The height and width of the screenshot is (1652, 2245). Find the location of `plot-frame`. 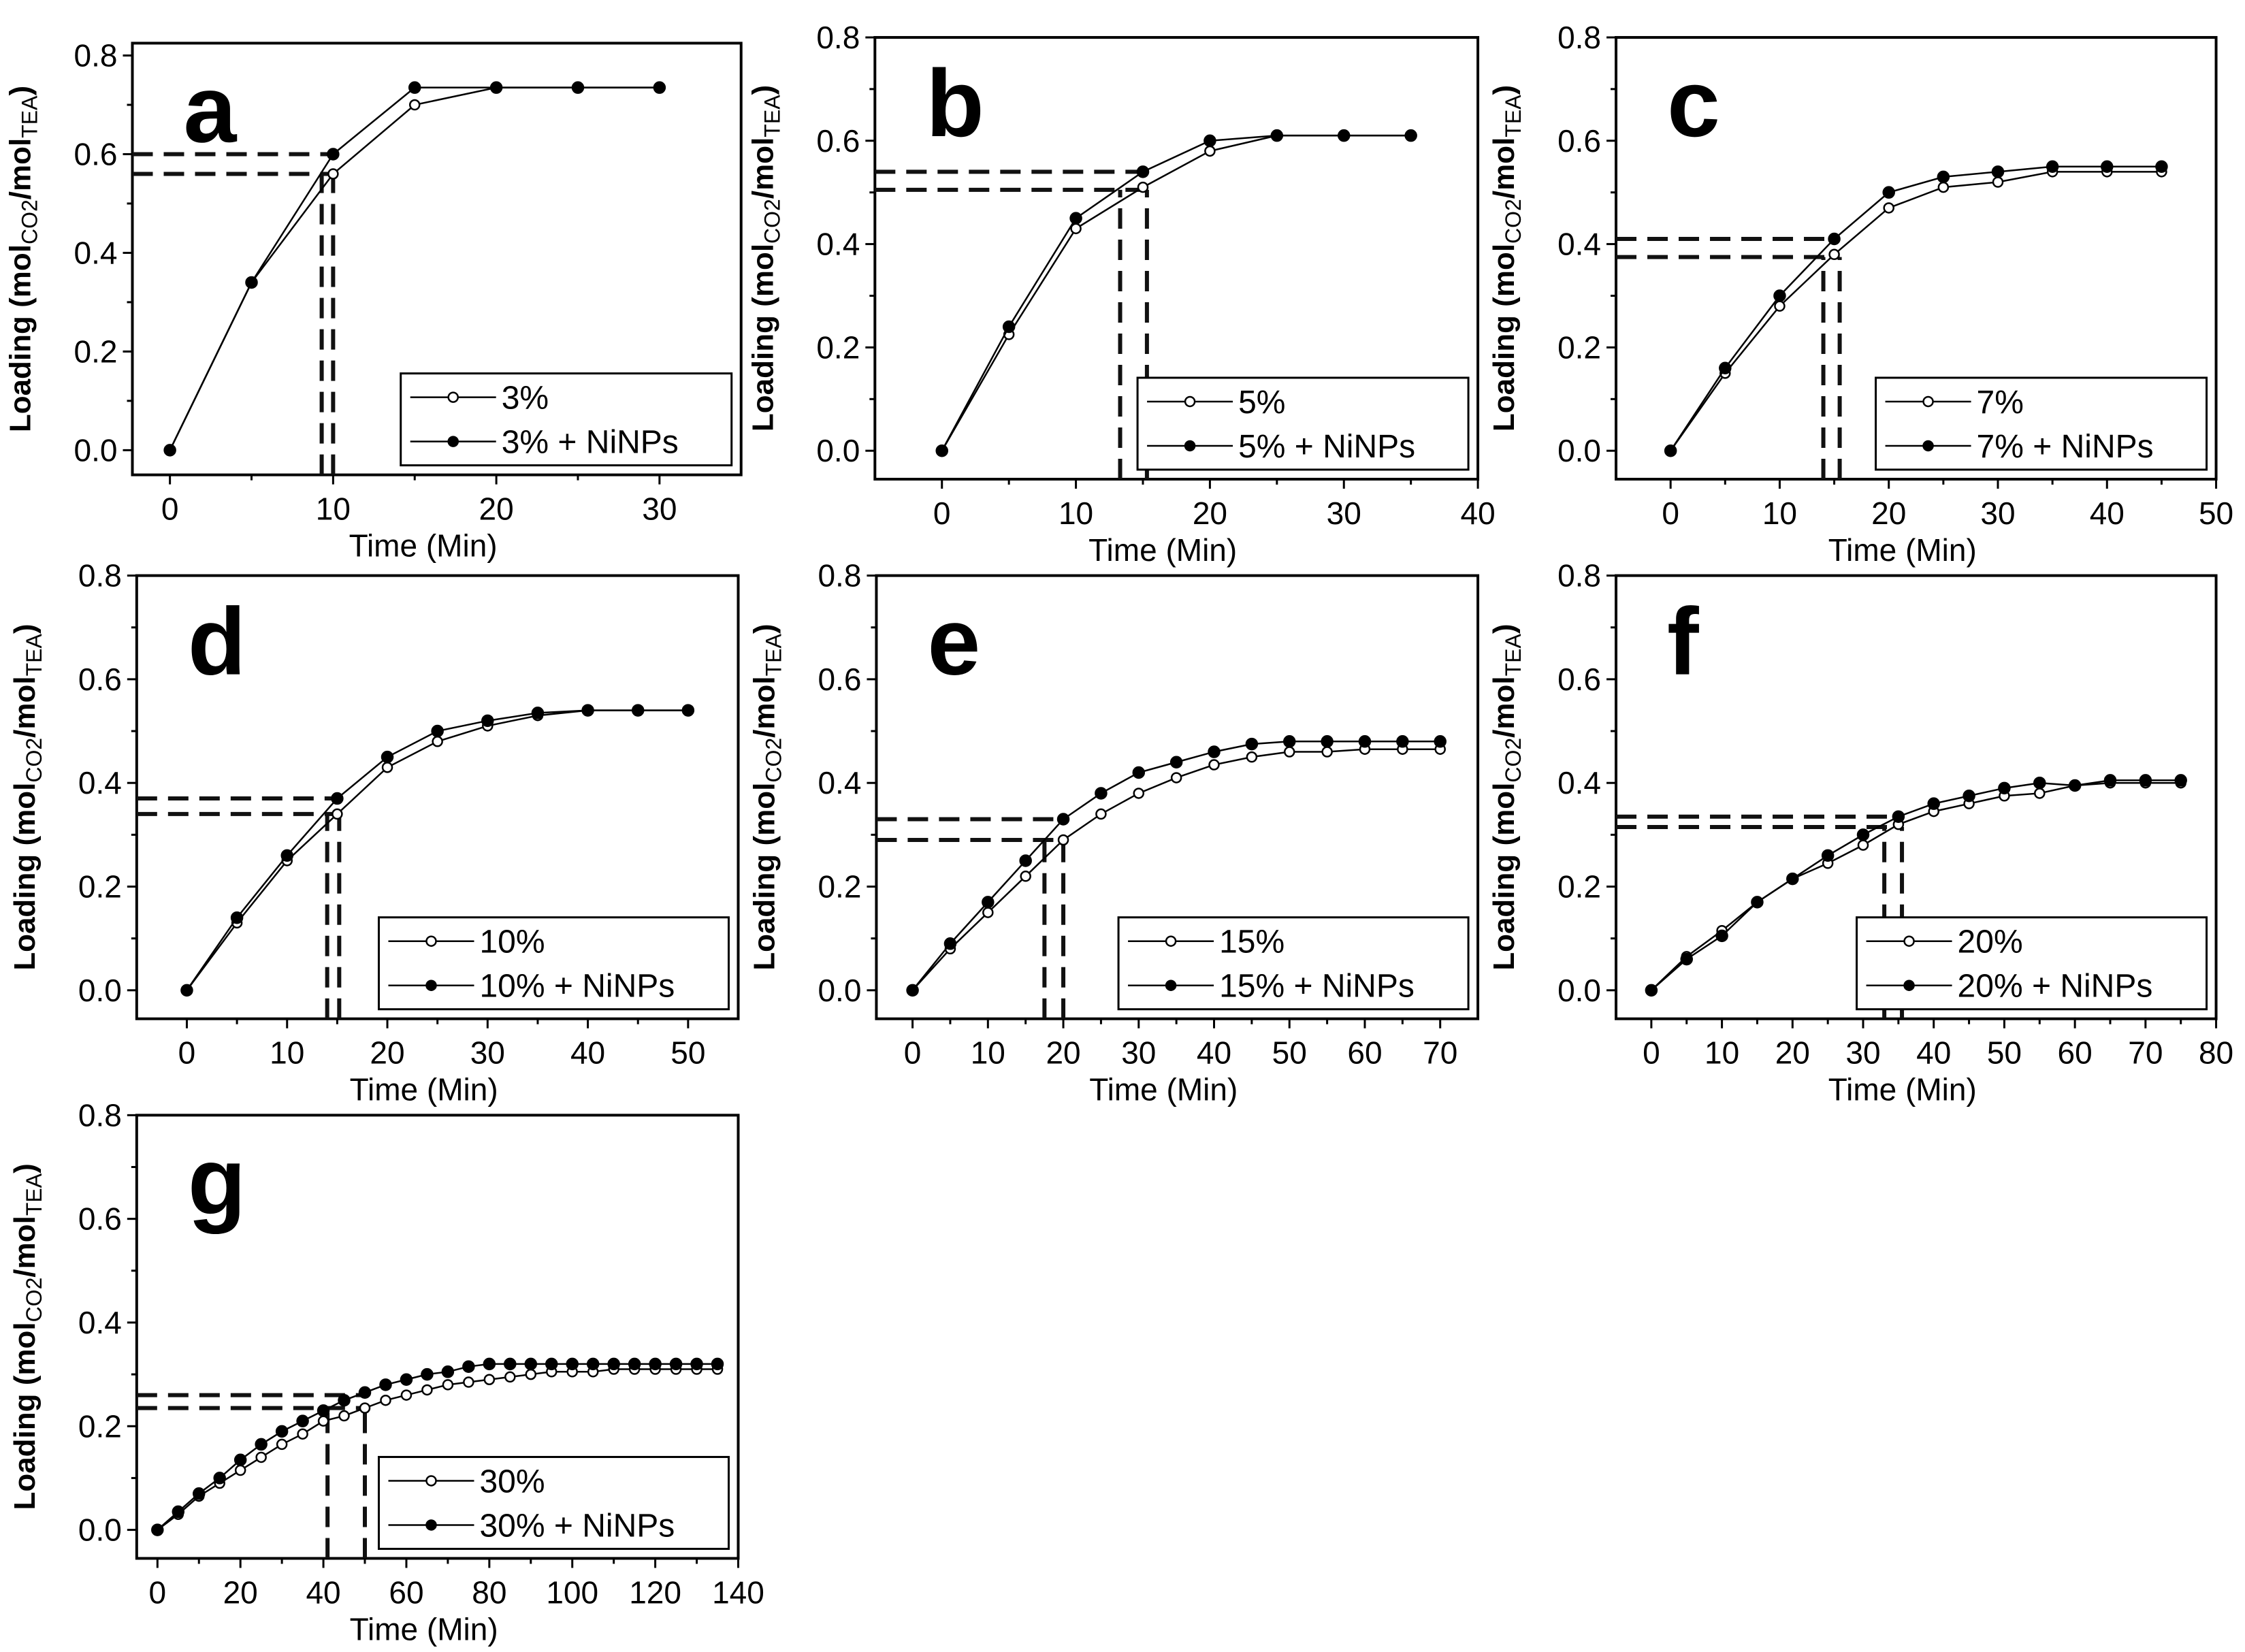

plot-frame is located at coordinates (1176, 258).